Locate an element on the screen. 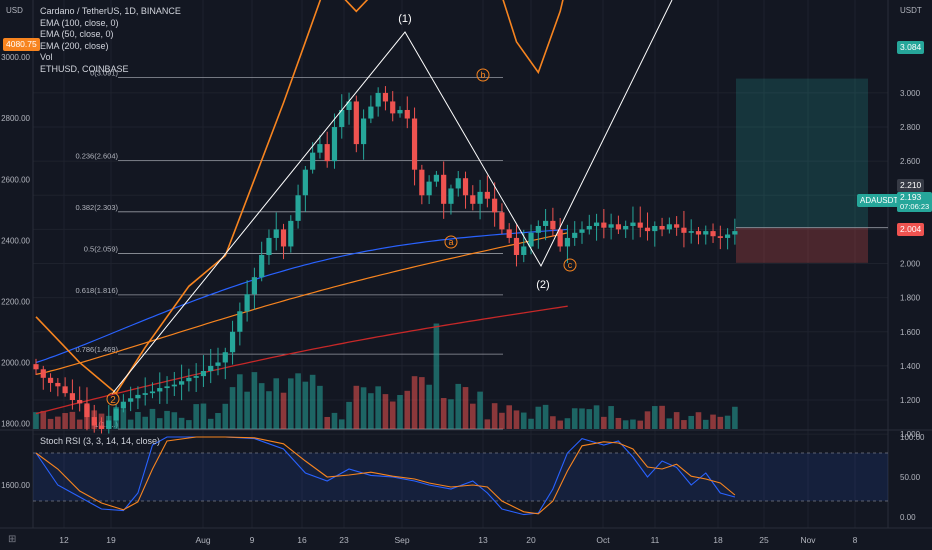  left-axis-tick: 1800.00 is located at coordinates (15, 424).